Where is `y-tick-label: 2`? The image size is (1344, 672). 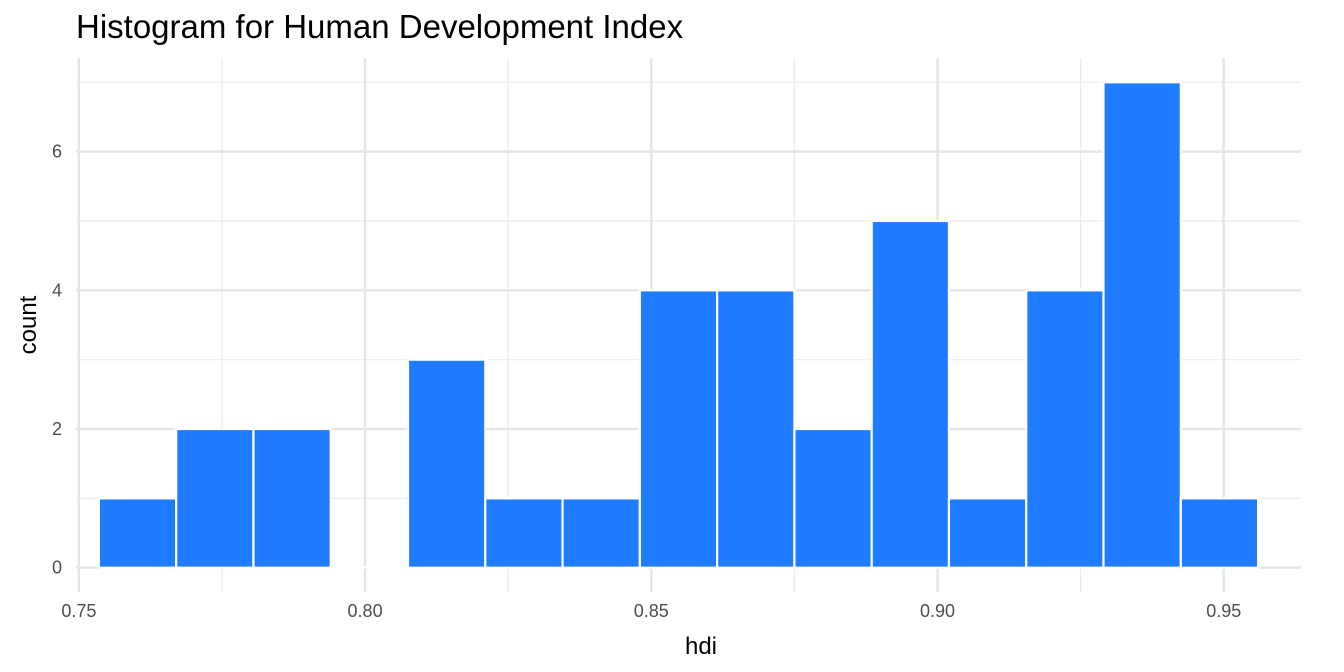 y-tick-label: 2 is located at coordinates (57, 429).